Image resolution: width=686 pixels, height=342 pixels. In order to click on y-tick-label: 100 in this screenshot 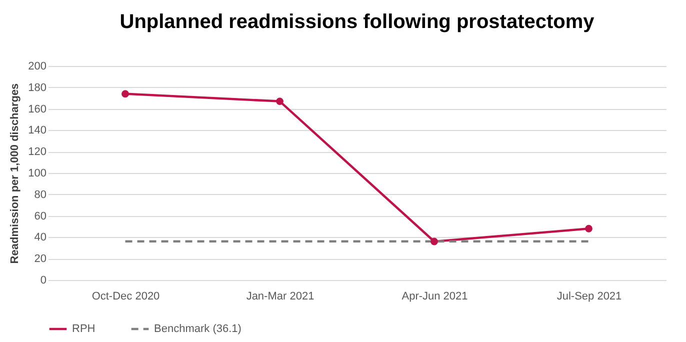, I will do `click(37, 174)`.